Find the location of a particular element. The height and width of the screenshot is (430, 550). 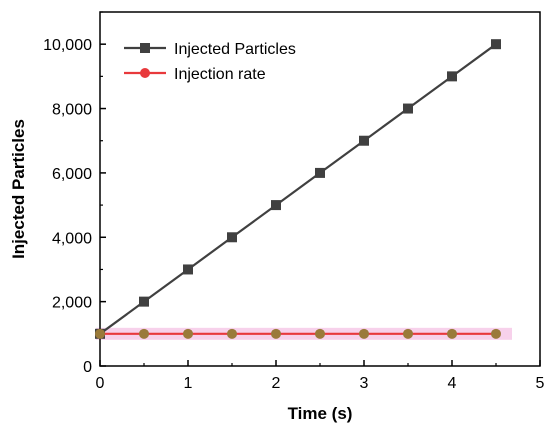

y-tick-label: 6,000 is located at coordinates (72, 174).